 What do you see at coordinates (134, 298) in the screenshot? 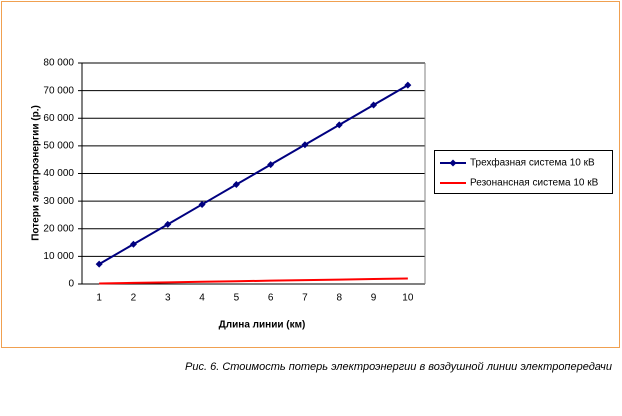
I see `x-tick-label: 2` at bounding box center [134, 298].